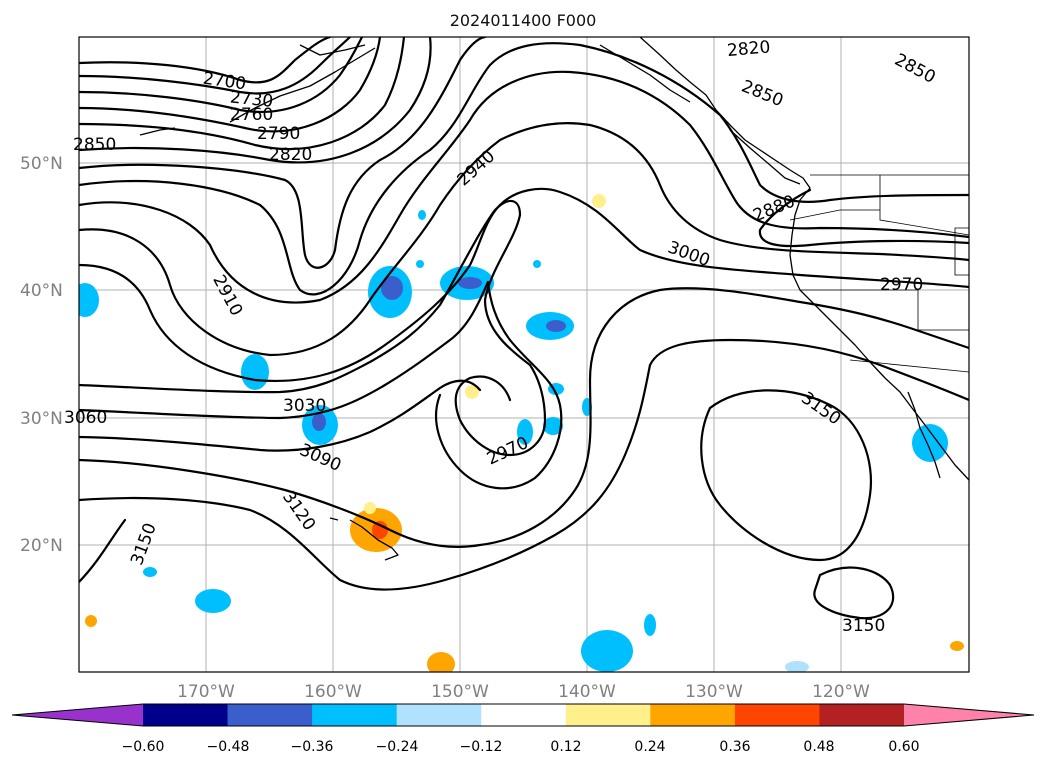 This screenshot has height=765, width=1047. What do you see at coordinates (228, 747) in the screenshot?
I see `colorbar-tick-label: −0.48` at bounding box center [228, 747].